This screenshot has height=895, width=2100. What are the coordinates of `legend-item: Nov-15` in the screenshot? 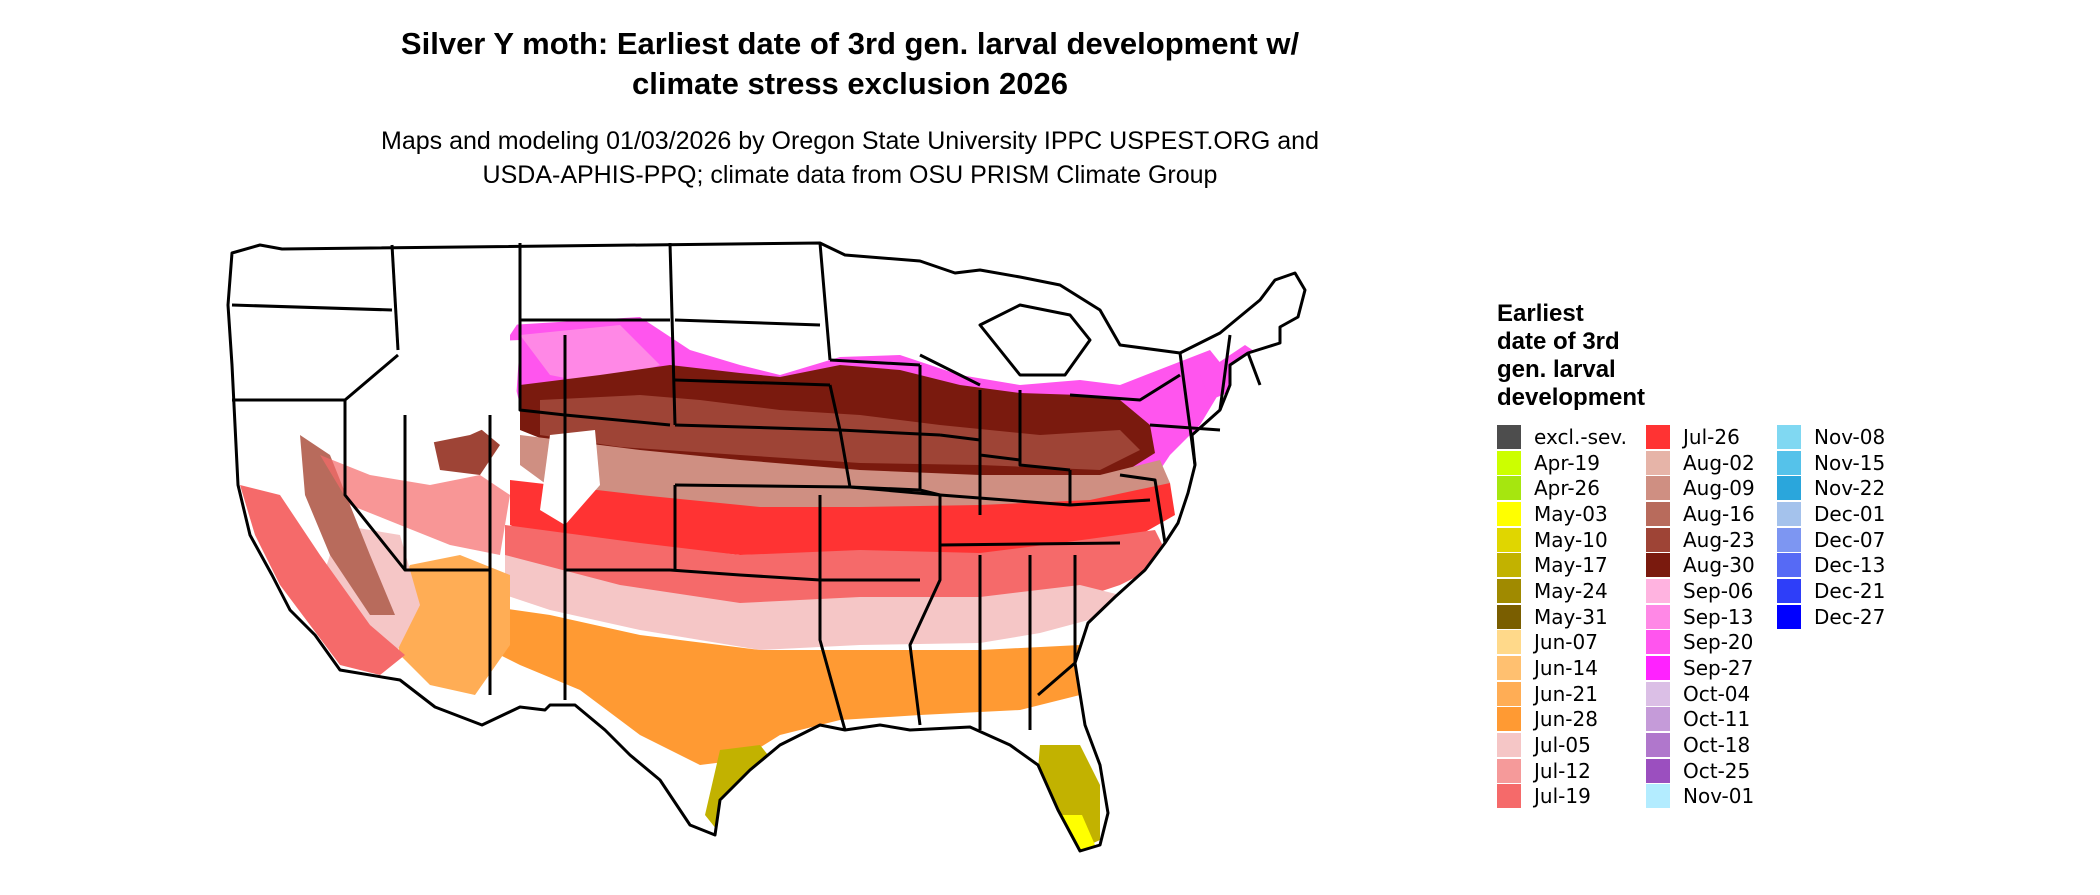 It's located at (1831, 463).